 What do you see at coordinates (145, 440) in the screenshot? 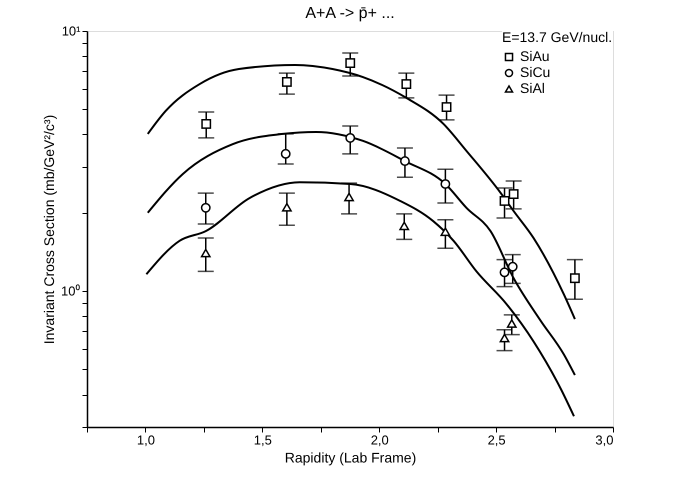
I see `x-tick-label: 1,0` at bounding box center [145, 440].